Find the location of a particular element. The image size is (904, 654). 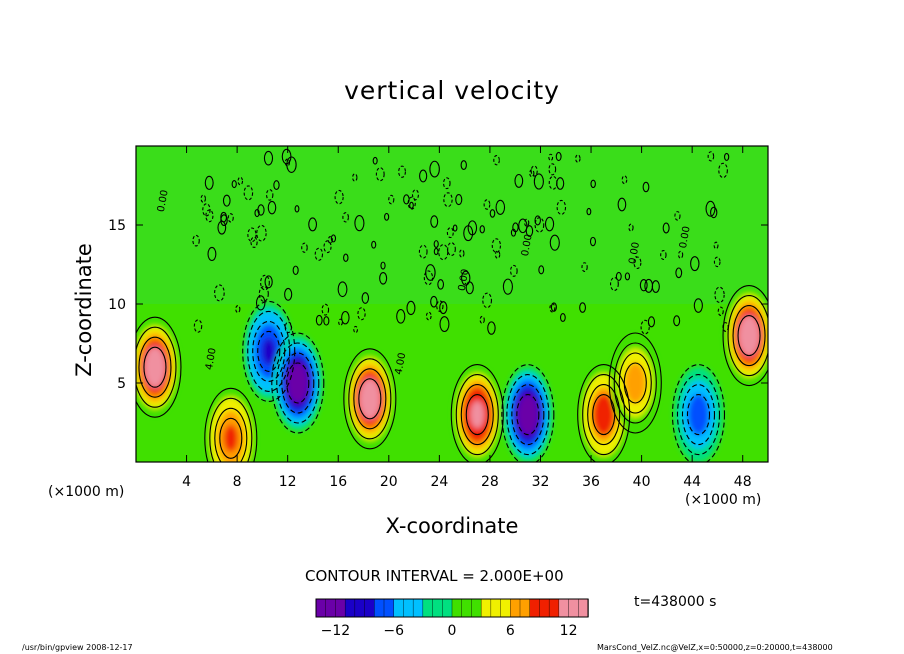

x-axis-unit-right: (×1000 m) is located at coordinates (723, 500).